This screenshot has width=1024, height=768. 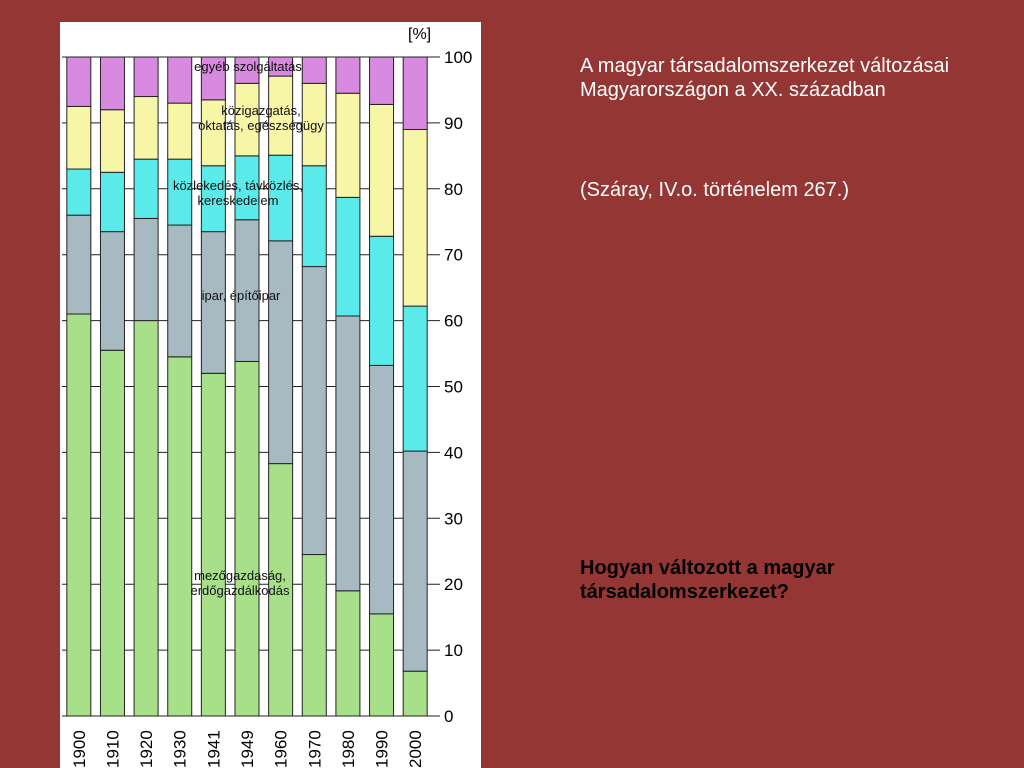 What do you see at coordinates (247, 749) in the screenshot?
I see `x-tick-label: 1949` at bounding box center [247, 749].